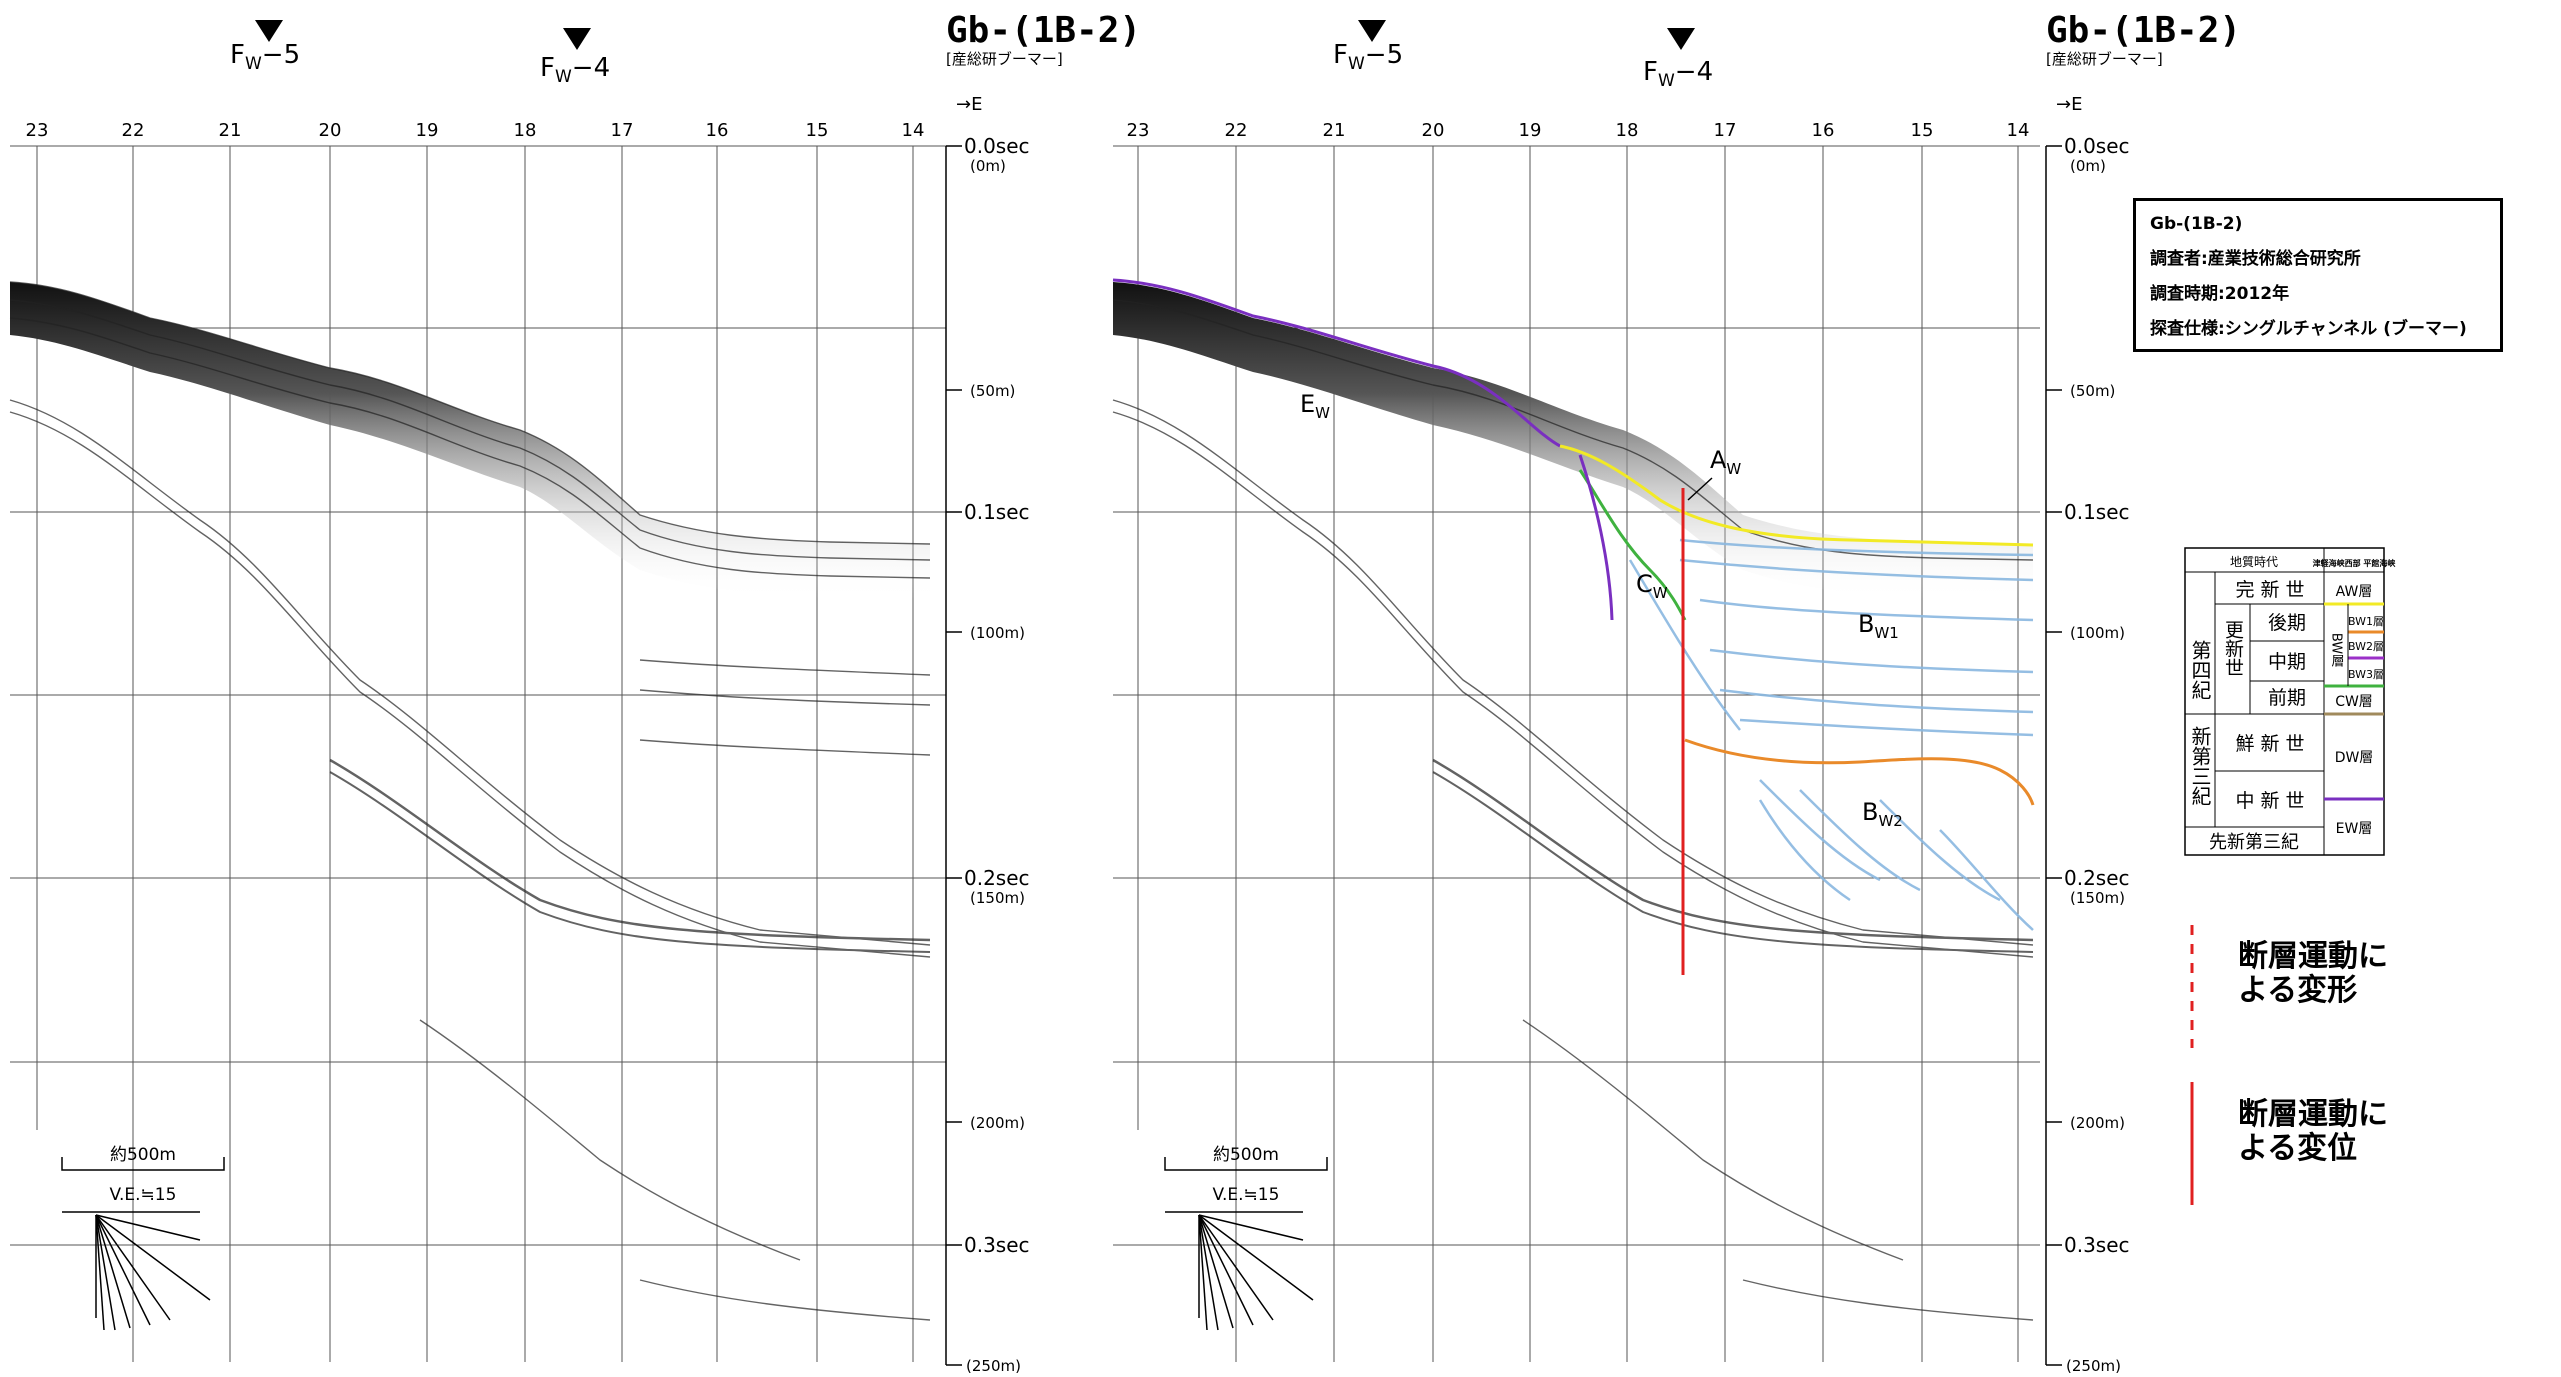  What do you see at coordinates (2366, 646) in the screenshot?
I see `svg-text: BW2層` at bounding box center [2366, 646].